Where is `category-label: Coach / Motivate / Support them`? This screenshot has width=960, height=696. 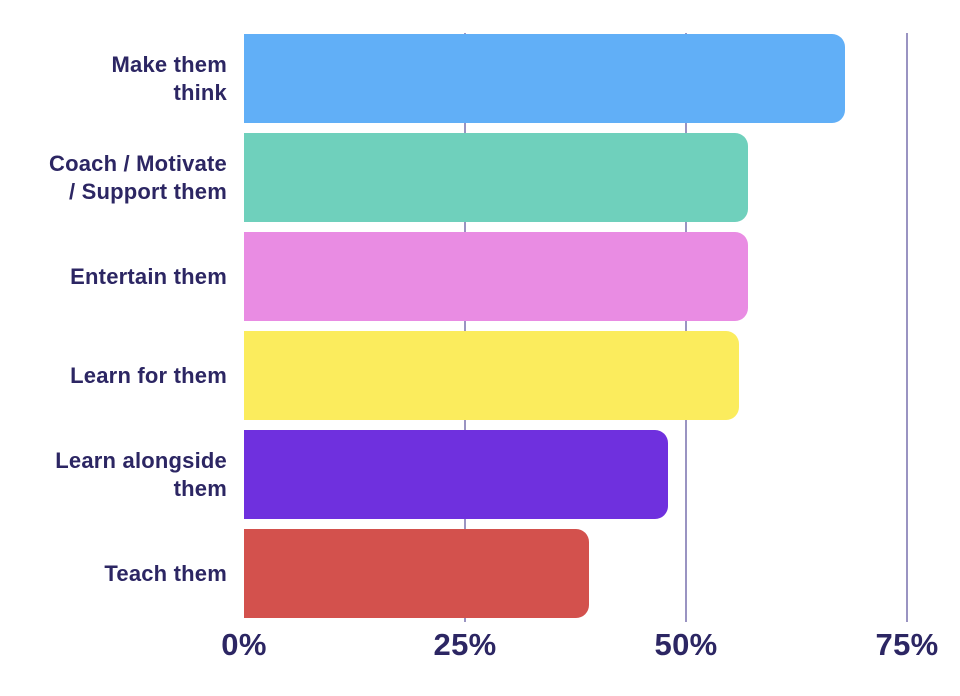
category-label: Coach / Motivate / Support them is located at coordinates (137, 177).